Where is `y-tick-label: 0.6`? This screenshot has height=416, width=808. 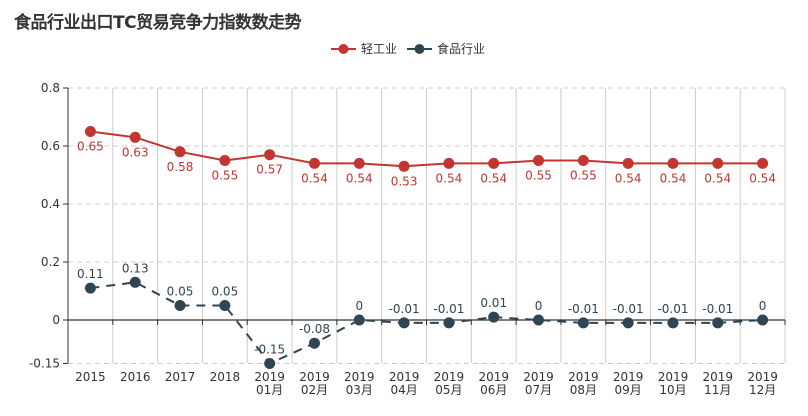 y-tick-label: 0.6 is located at coordinates (50, 146).